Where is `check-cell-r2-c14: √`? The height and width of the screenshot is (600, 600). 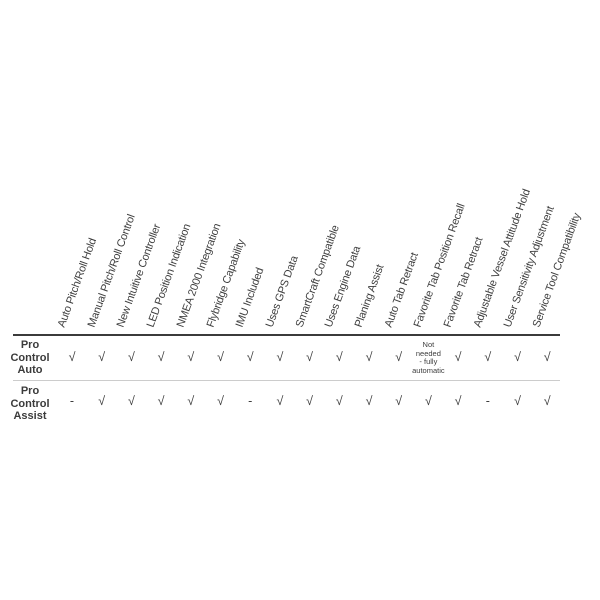
check-cell-r2-c14: √ is located at coordinates (458, 401).